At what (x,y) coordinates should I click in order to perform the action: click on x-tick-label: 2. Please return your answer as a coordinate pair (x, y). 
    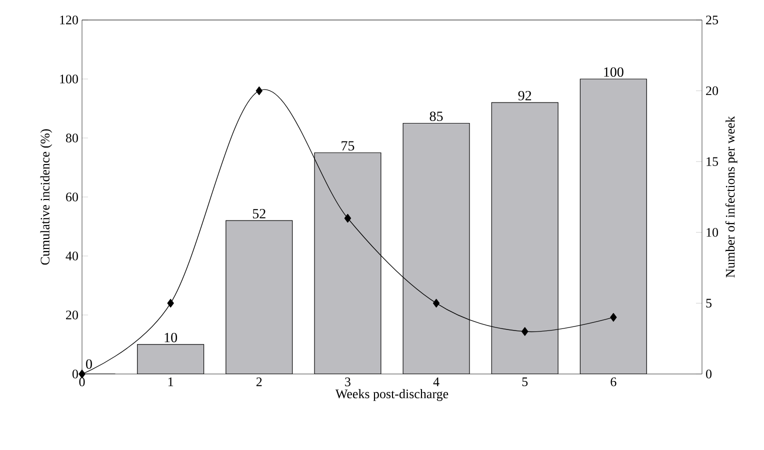
    Looking at the image, I should click on (259, 382).